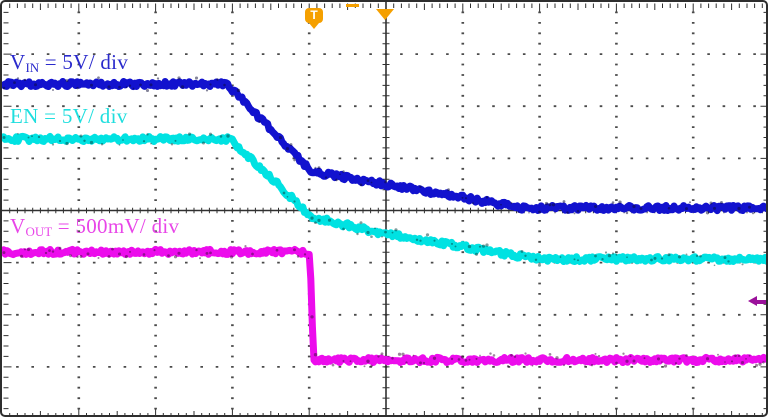 The height and width of the screenshot is (417, 768). I want to click on vout-label-scale: = 500mV/ div, so click(116, 226).